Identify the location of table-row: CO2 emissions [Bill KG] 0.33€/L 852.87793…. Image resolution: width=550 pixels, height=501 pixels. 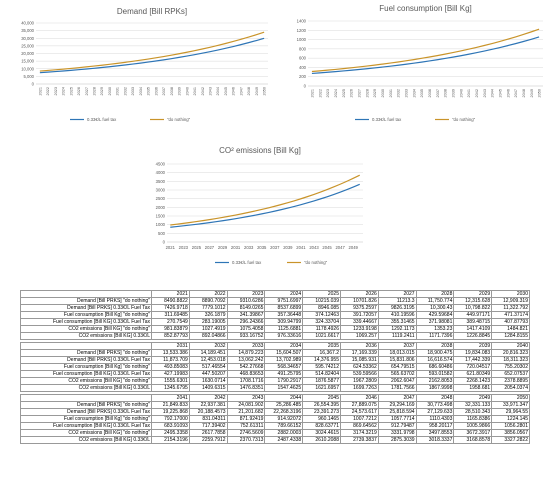
(275, 336).